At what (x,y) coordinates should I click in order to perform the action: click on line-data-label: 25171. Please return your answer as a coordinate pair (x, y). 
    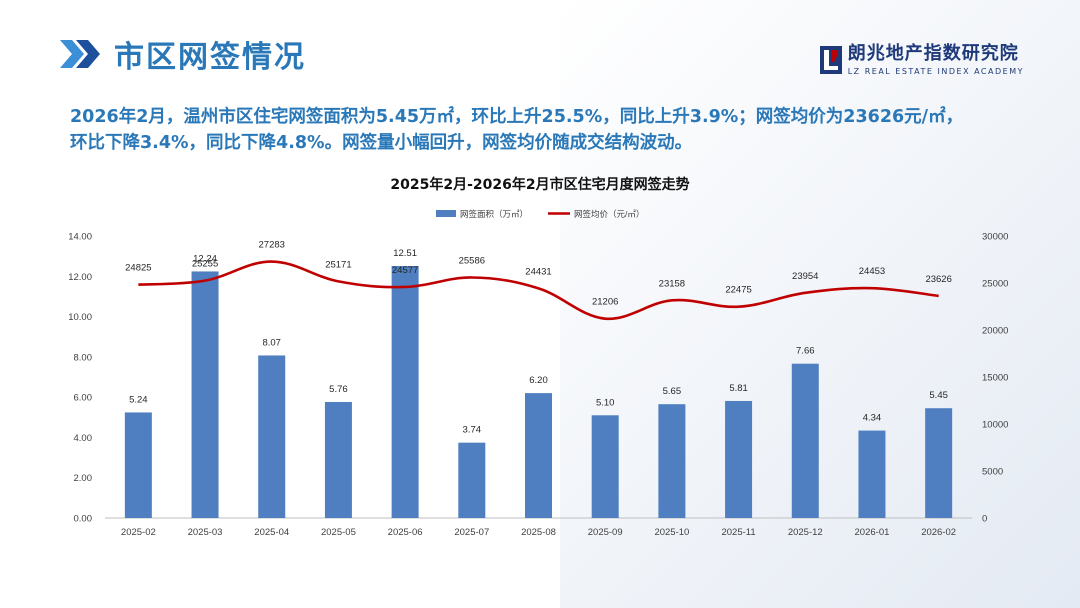
    Looking at the image, I should click on (338, 264).